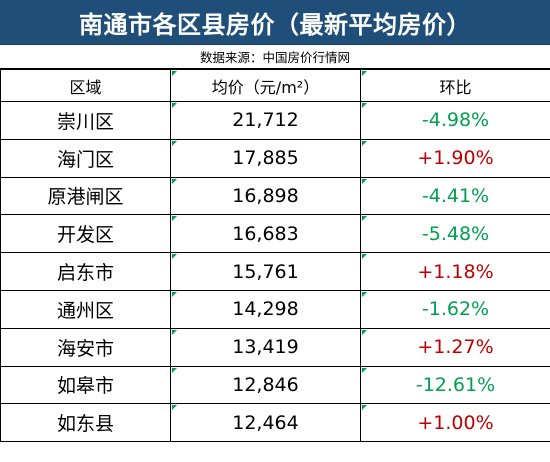 The image size is (550, 462). I want to click on table-row: 启东市 15,761 +1.18%, so click(275, 271).